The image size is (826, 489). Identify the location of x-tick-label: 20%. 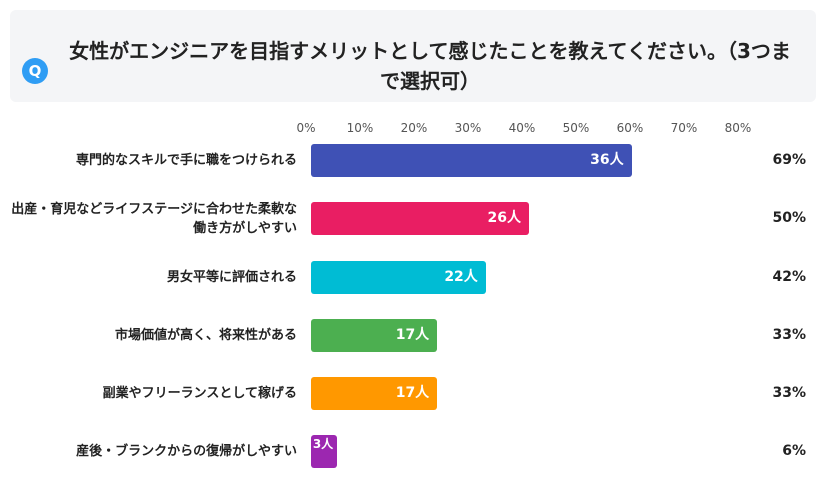
(414, 128).